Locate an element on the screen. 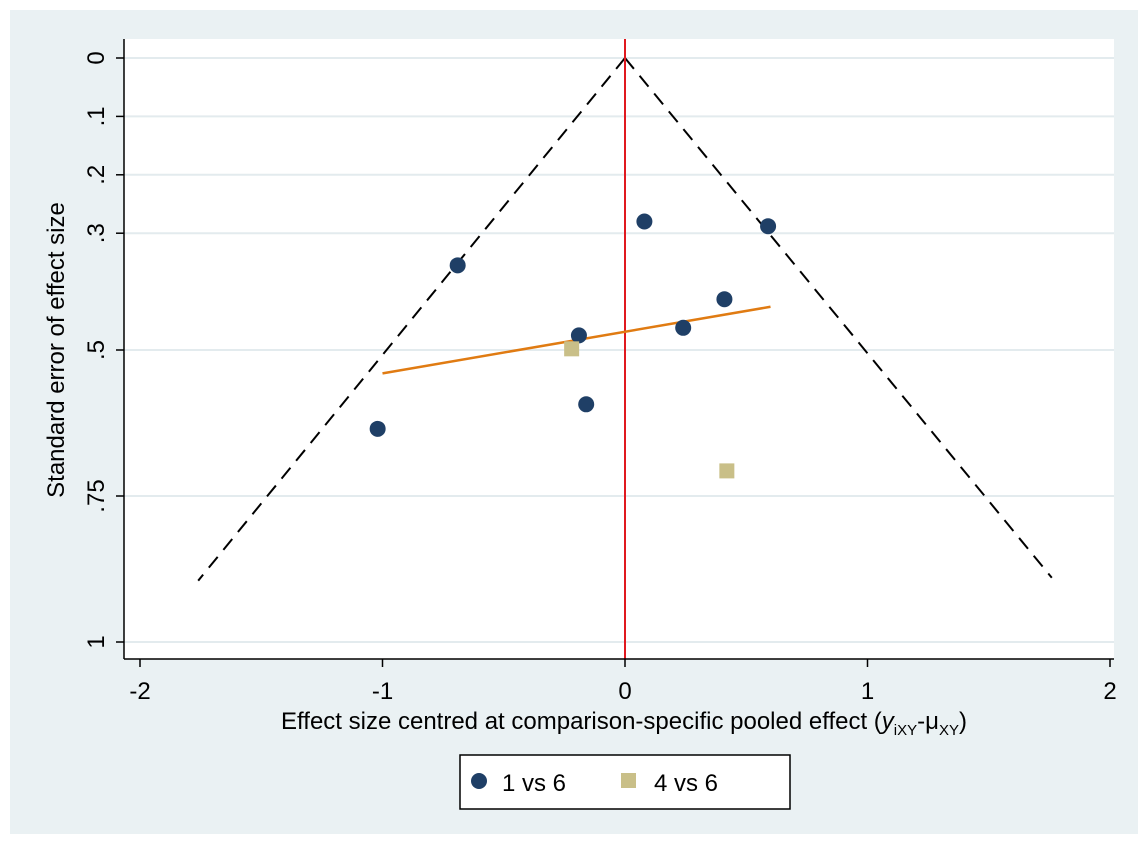 This screenshot has height=847, width=1148. legend-label-4vs6: 4 vs 6 is located at coordinates (686, 783).